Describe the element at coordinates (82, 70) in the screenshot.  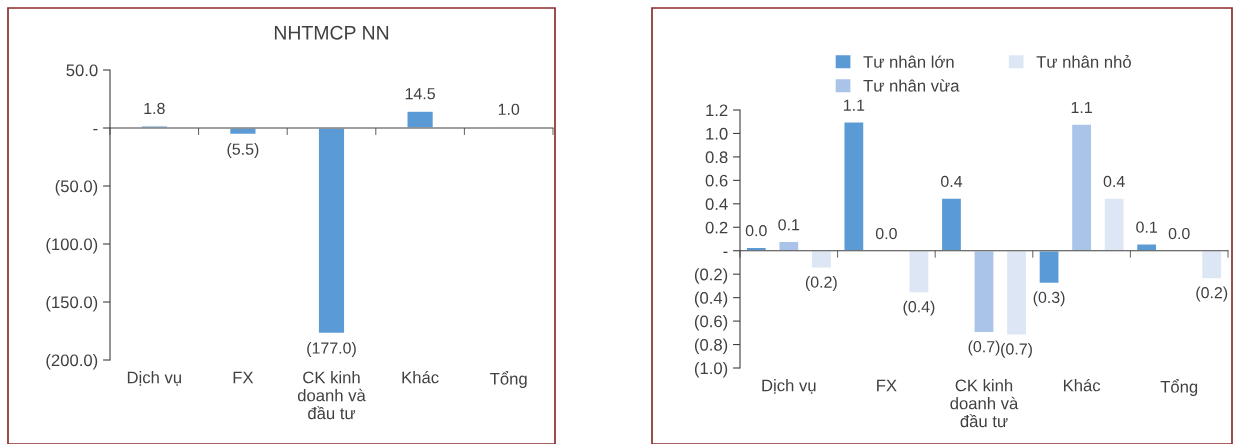
I see `y-tick-label: 50.0` at that location.